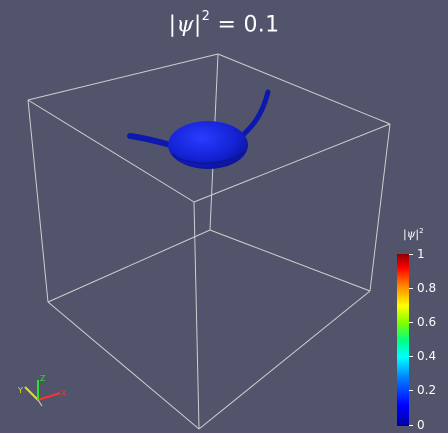 The image size is (448, 433). I want to click on box-edge-left-vertical, so click(38, 201).